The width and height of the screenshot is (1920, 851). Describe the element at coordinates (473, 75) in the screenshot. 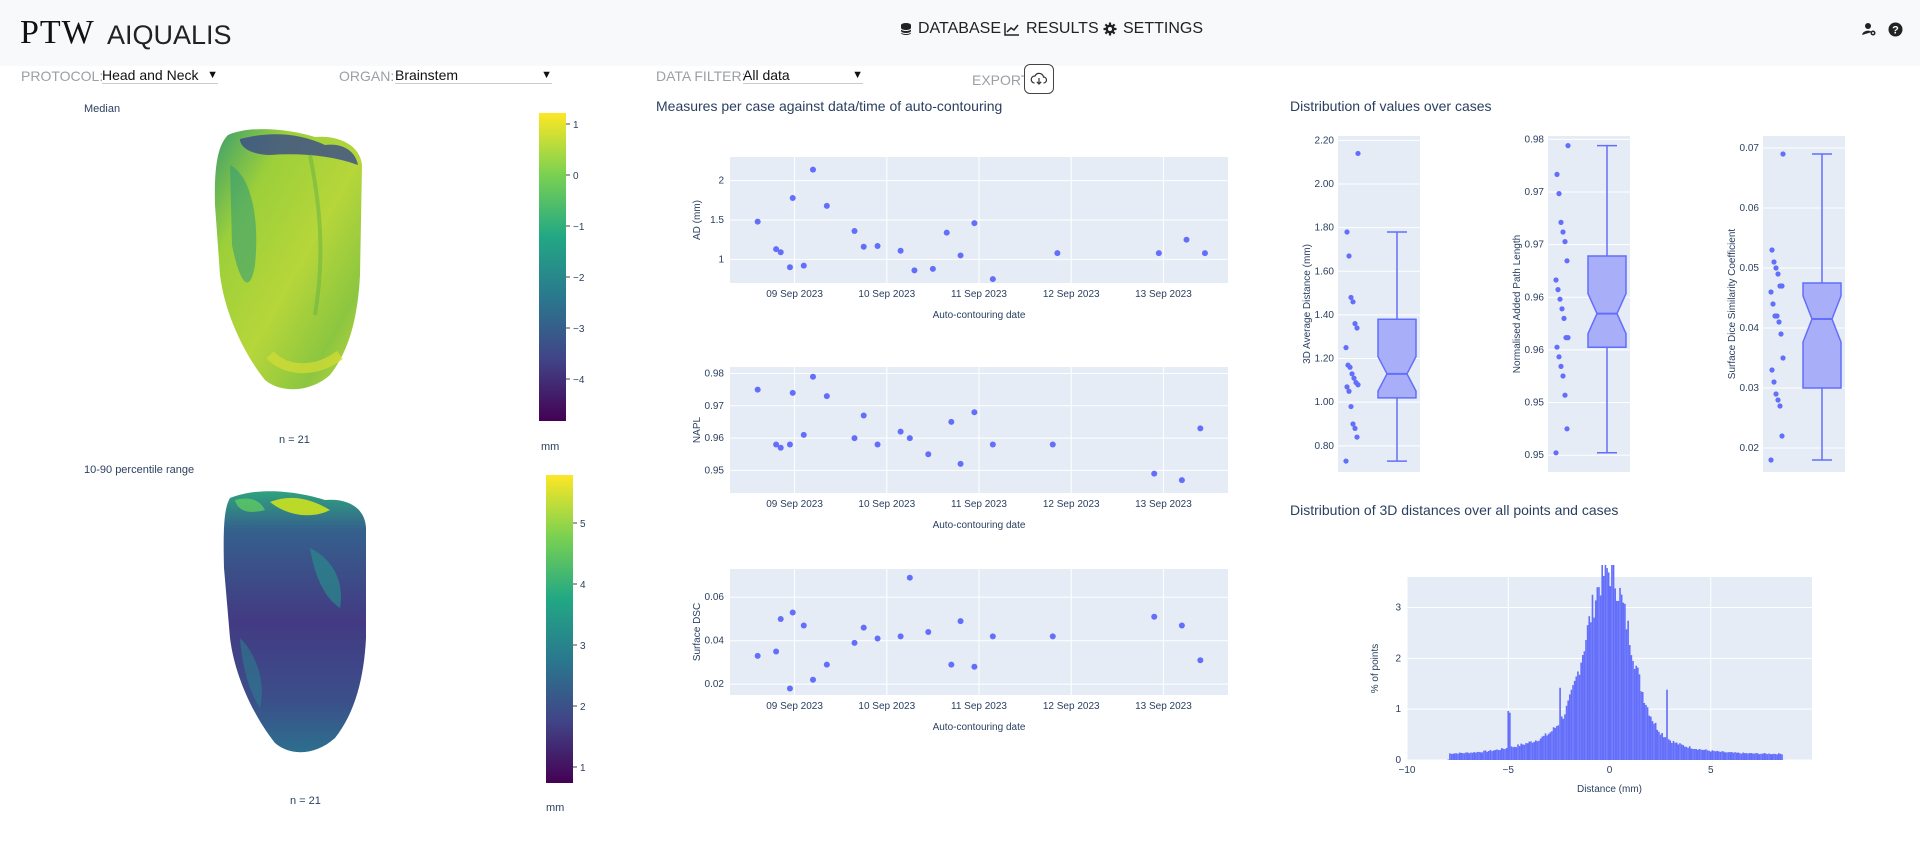

I see `organ-select: Brainstem ▼` at that location.